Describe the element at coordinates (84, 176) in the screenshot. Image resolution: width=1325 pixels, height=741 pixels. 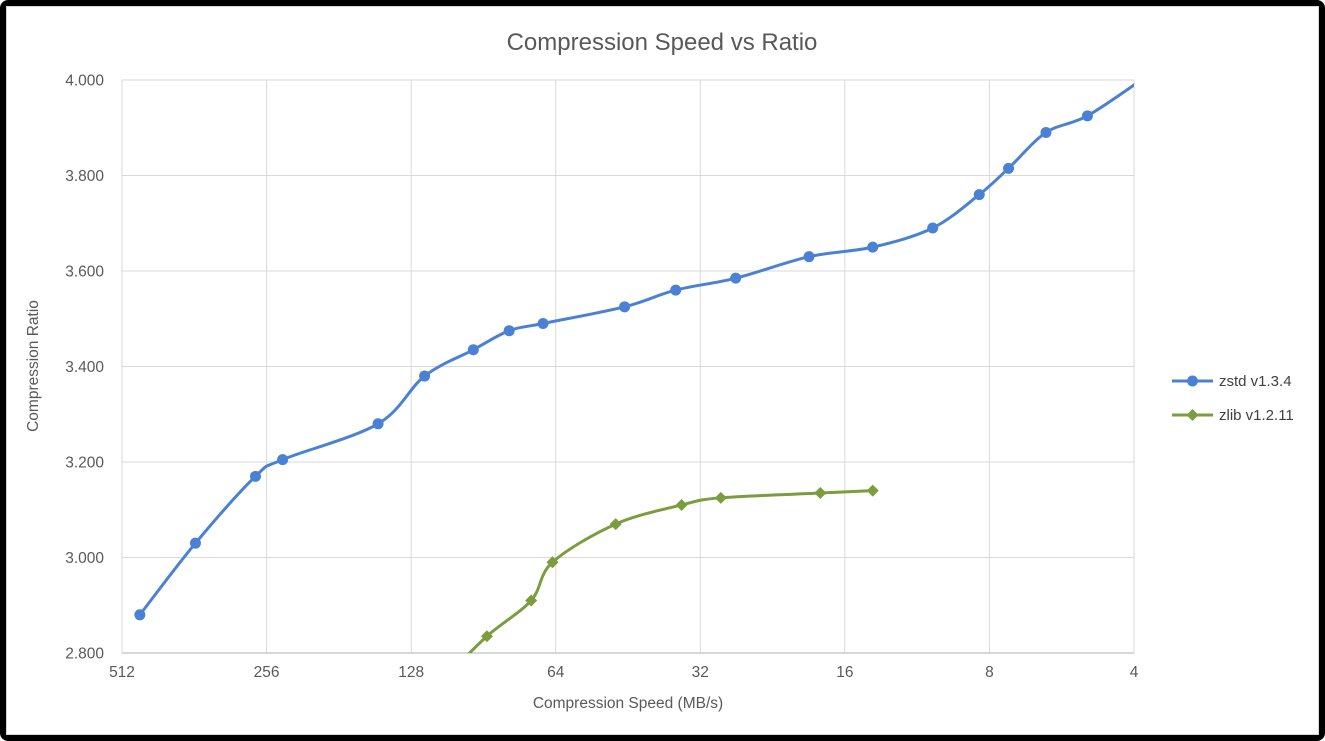
I see `y-tick-label: 3.800` at that location.